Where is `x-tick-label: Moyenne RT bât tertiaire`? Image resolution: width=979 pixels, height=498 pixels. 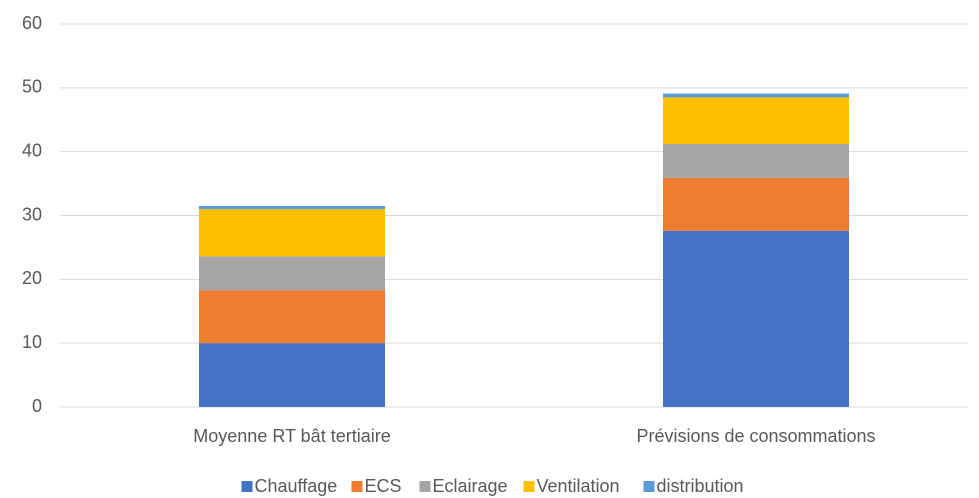 x-tick-label: Moyenne RT bât tertiaire is located at coordinates (291, 436).